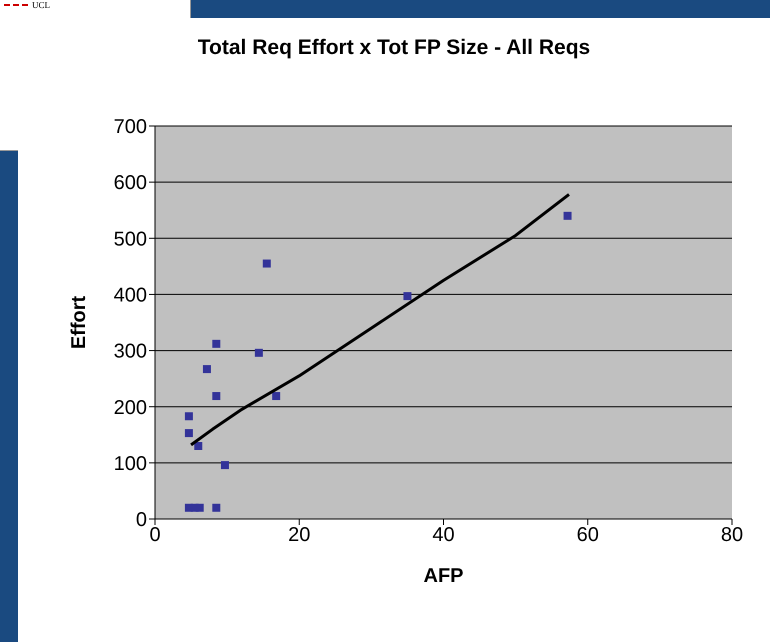 Image resolution: width=770 pixels, height=642 pixels. Describe the element at coordinates (141, 520) in the screenshot. I see `y-tick-label: 0` at that location.